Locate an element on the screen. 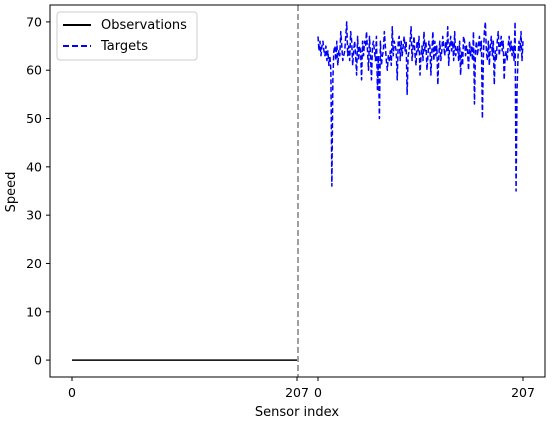 The width and height of the screenshot is (552, 423). legend-label-targets: Targets is located at coordinates (124, 46).